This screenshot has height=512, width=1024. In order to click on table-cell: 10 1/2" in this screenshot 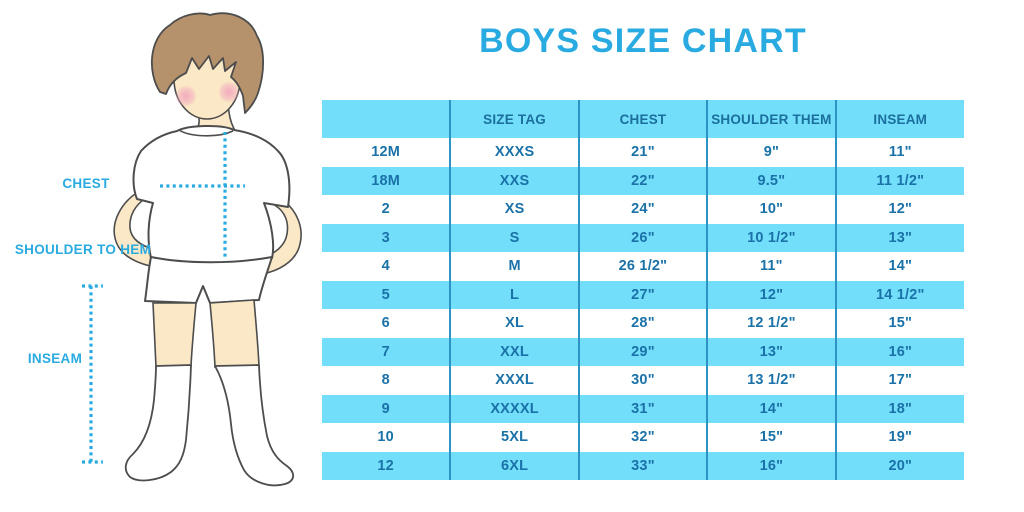, I will do `click(771, 237)`.